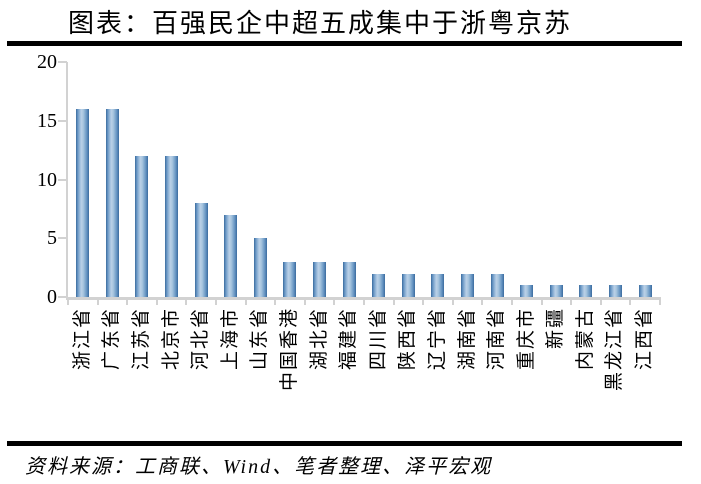  I want to click on x-label-slot: 辽宁省, so click(438, 369).